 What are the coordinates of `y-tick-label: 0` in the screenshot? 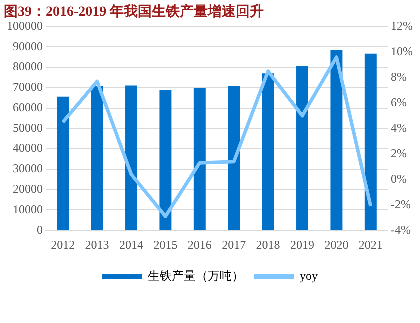 It's located at (40, 229).